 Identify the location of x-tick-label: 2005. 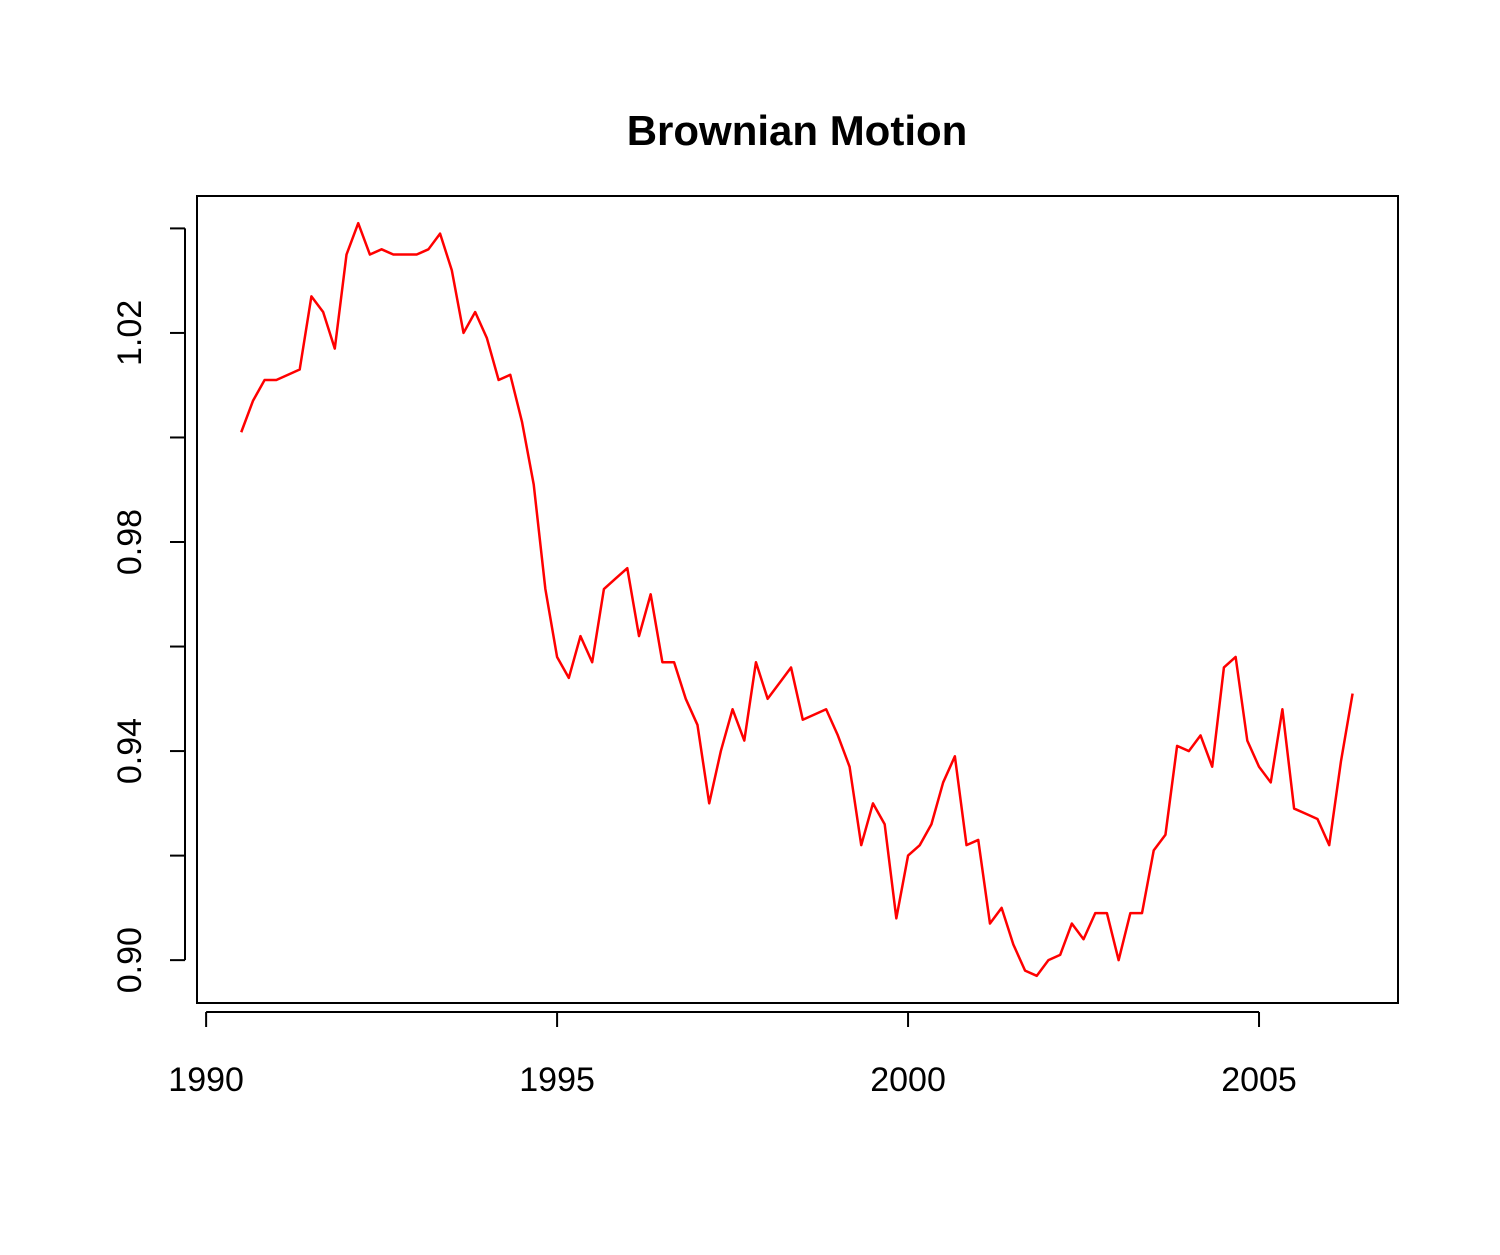
(1259, 1080).